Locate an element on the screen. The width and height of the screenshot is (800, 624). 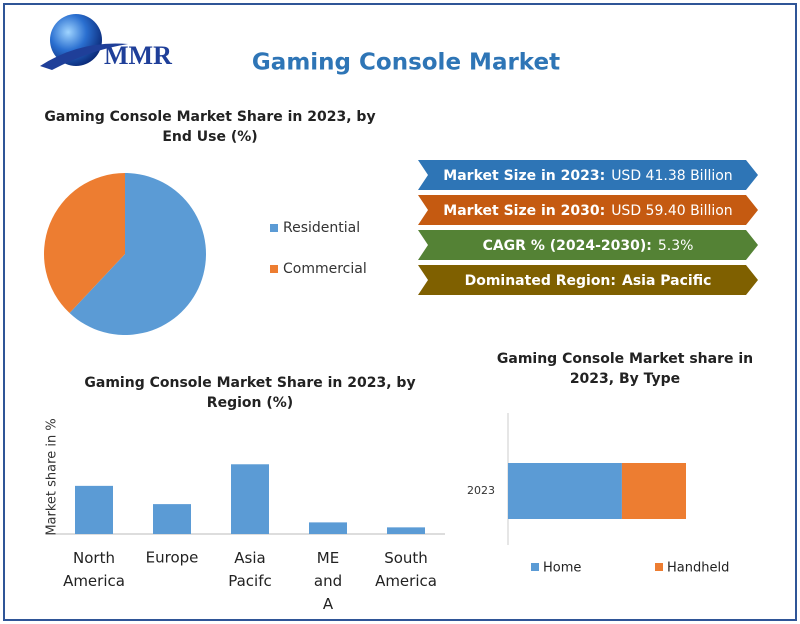
logo-text: MMR is located at coordinates (138, 55).